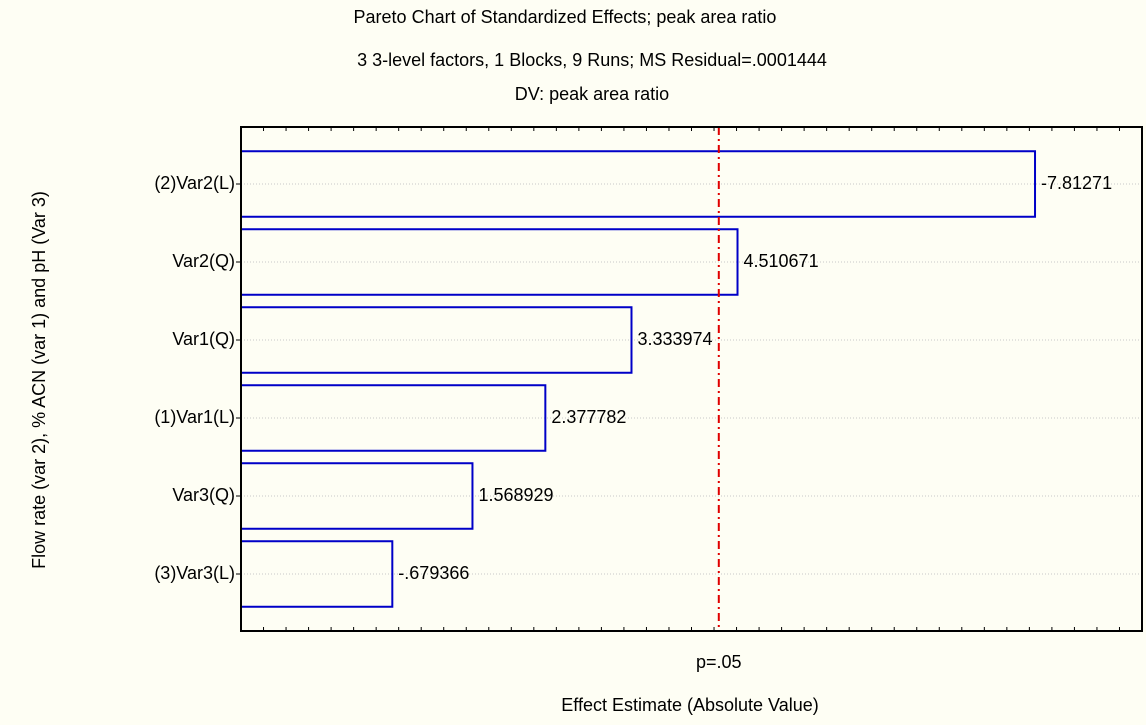  Describe the element at coordinates (194, 183) in the screenshot. I see `y-tick-label: (2)Var2(L)` at that location.